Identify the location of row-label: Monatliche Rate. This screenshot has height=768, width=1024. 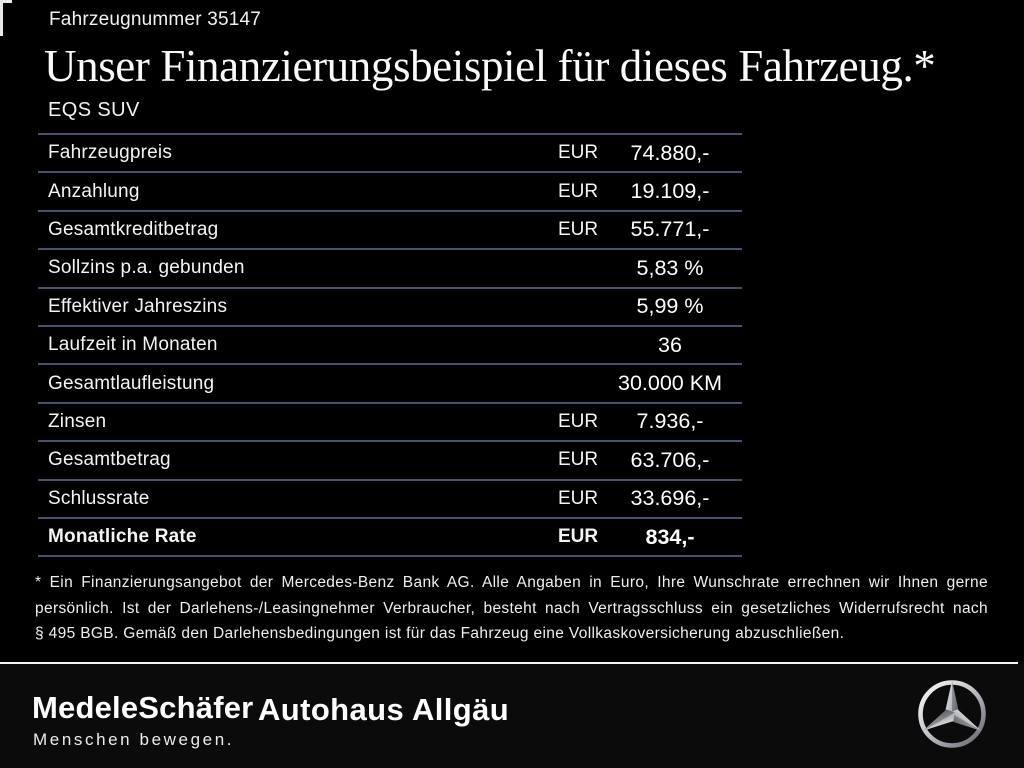
(122, 537).